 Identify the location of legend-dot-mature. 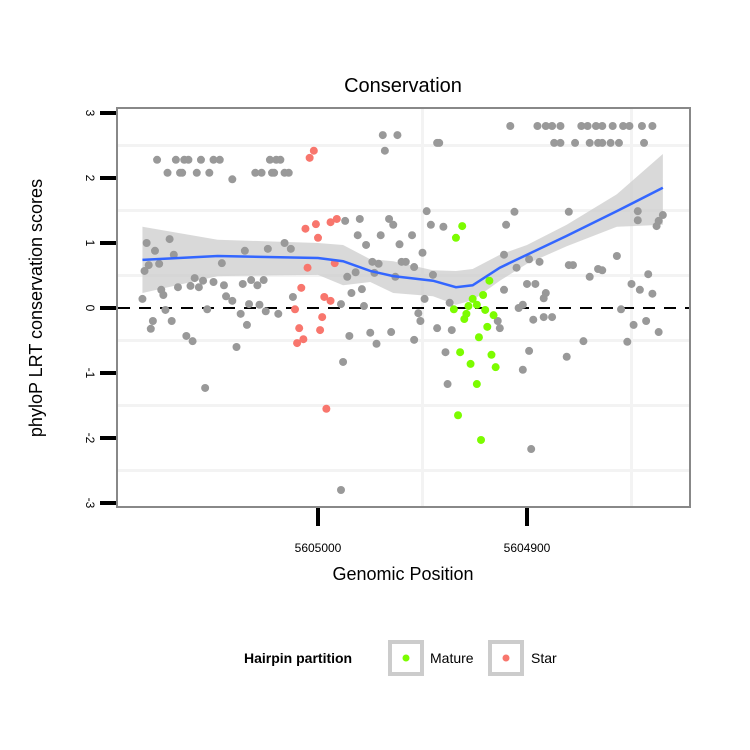
(406, 658).